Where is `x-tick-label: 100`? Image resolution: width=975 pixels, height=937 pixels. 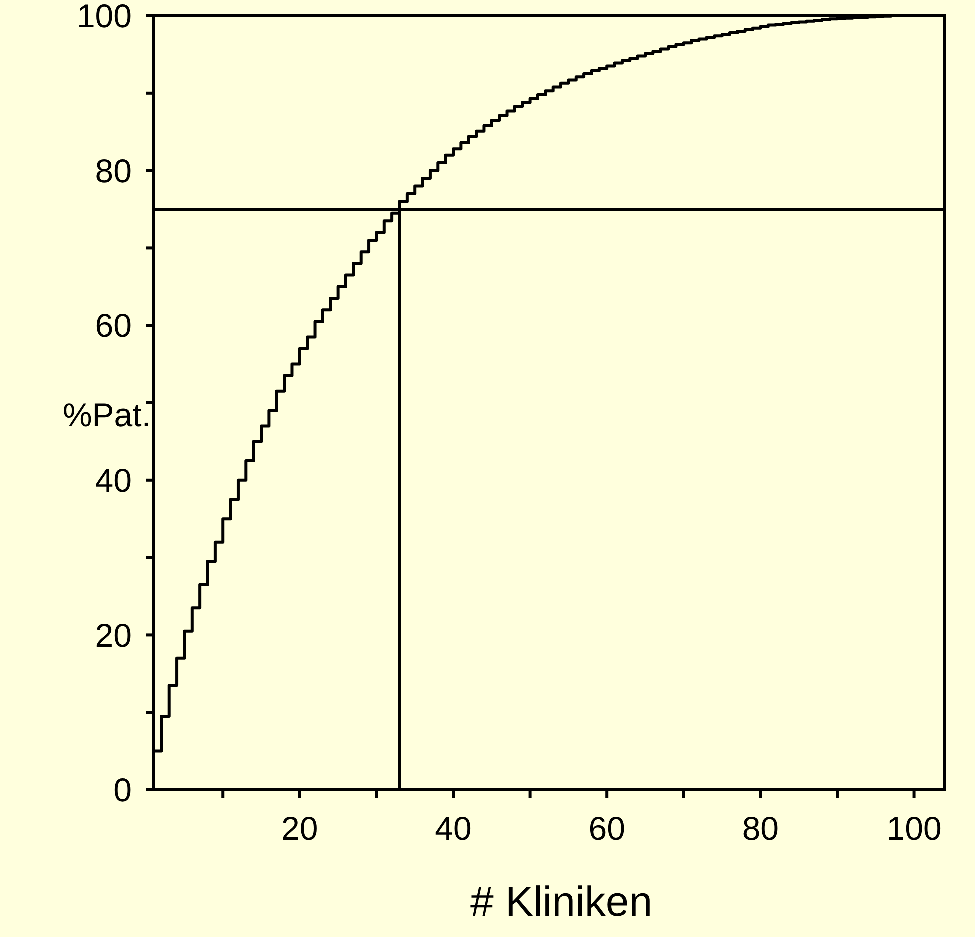 x-tick-label: 100 is located at coordinates (914, 828).